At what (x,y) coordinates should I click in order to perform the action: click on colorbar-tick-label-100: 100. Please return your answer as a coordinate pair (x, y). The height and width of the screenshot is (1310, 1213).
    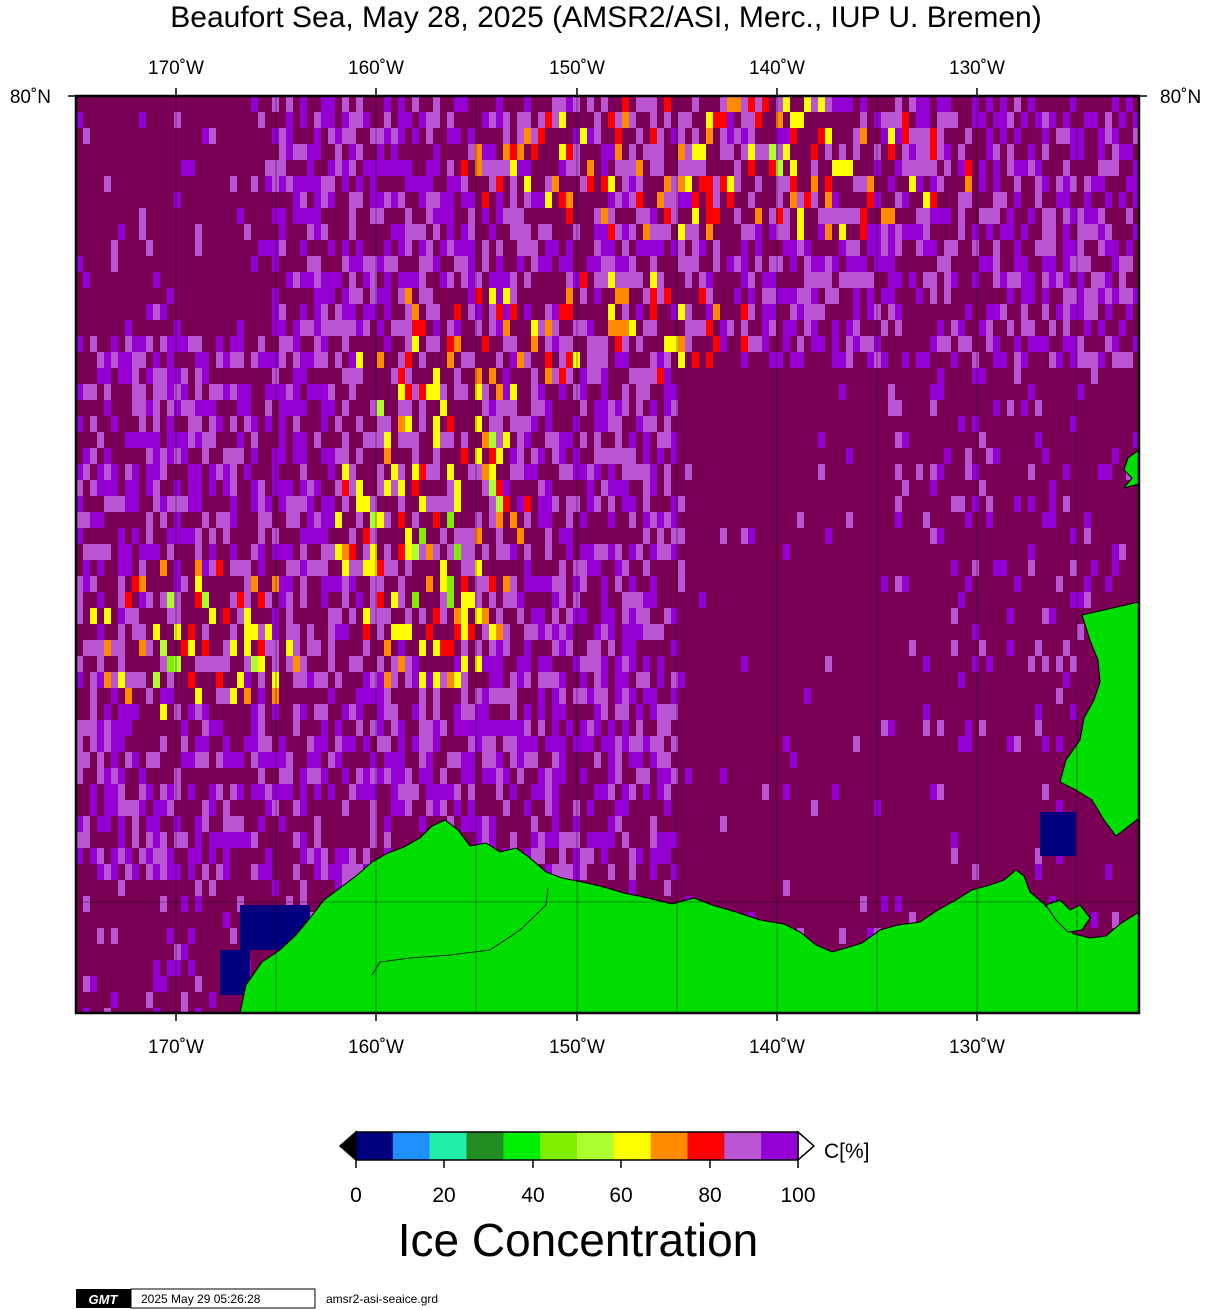
    Looking at the image, I should click on (797, 1195).